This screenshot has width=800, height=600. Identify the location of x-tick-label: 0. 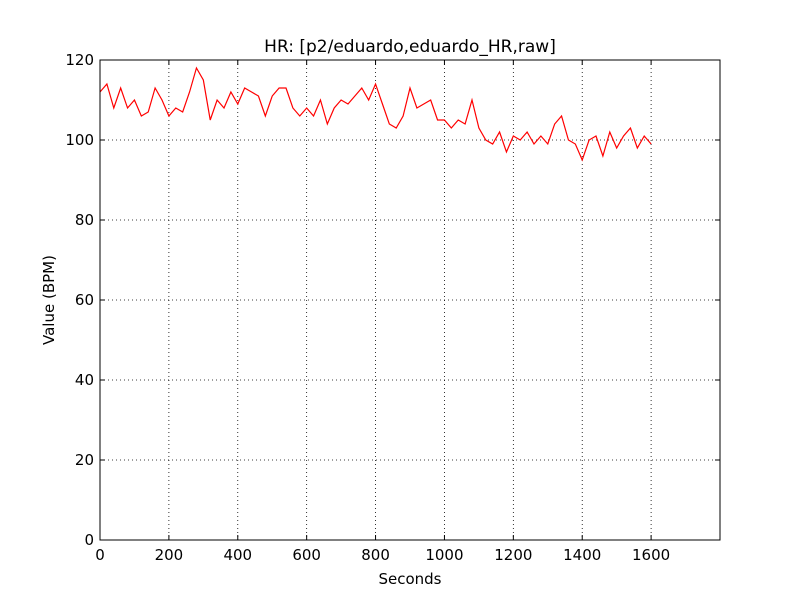
(100, 555).